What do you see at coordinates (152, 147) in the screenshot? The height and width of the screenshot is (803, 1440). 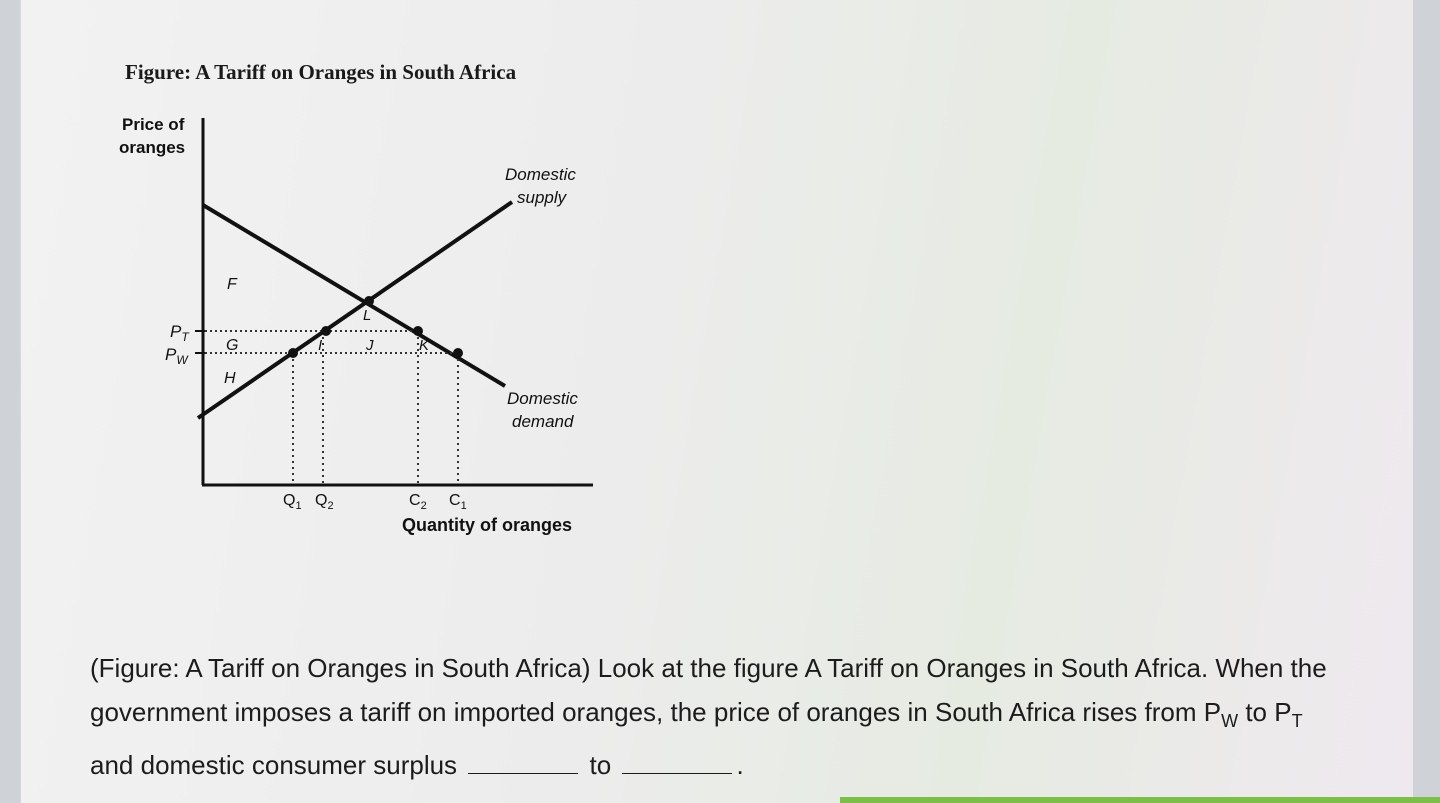 I see `y-axis-label-line2: oranges` at bounding box center [152, 147].